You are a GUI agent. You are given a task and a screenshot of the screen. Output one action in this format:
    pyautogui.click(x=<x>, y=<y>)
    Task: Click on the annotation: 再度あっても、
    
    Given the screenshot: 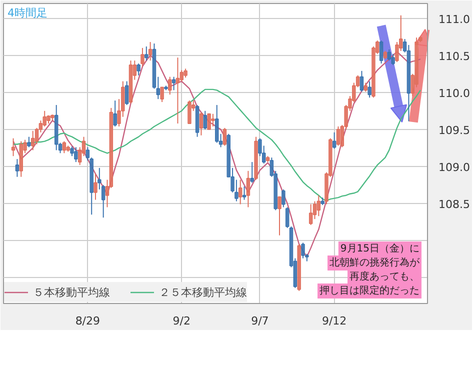 What is the action you would take?
    pyautogui.click(x=385, y=276)
    